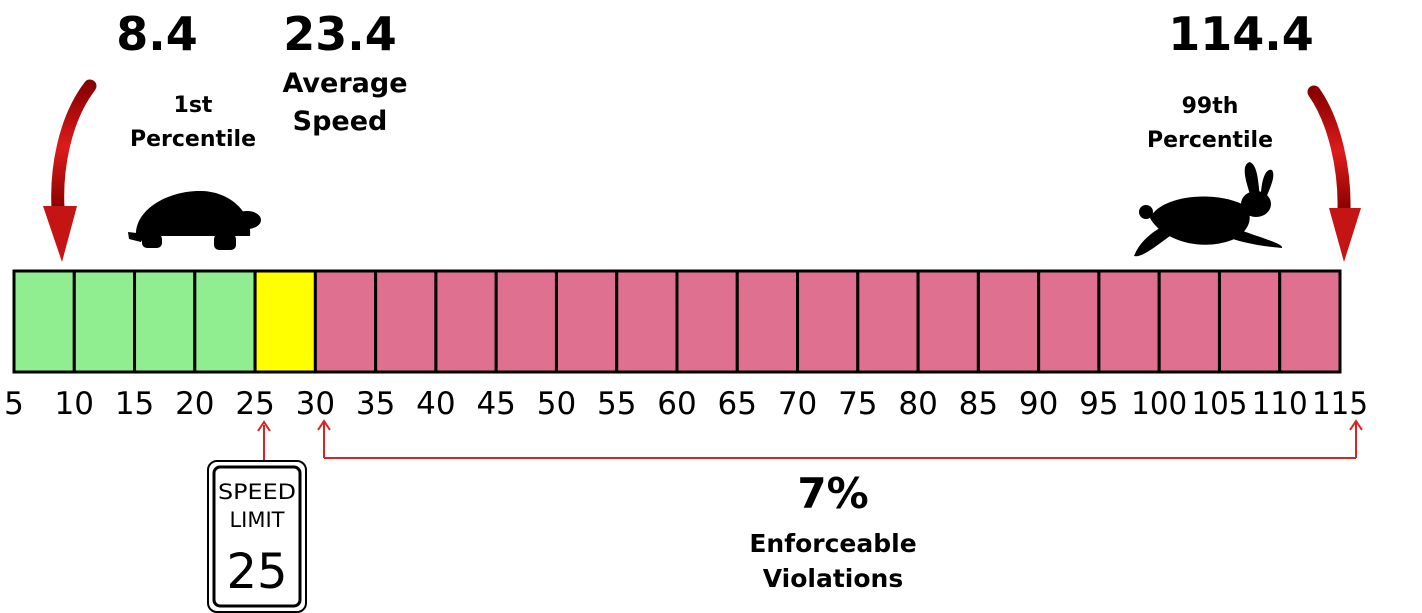  Describe the element at coordinates (254, 404) in the screenshot. I see `tick-label-25: 25` at that location.